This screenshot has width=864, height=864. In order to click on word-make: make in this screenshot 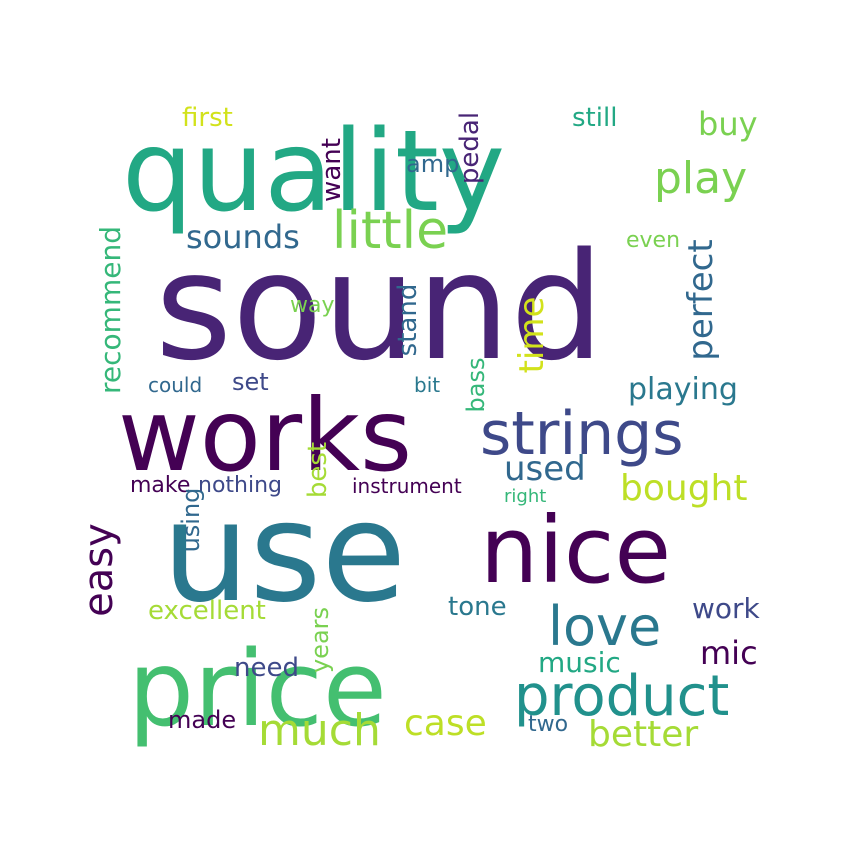, I will do `click(160, 485)`.